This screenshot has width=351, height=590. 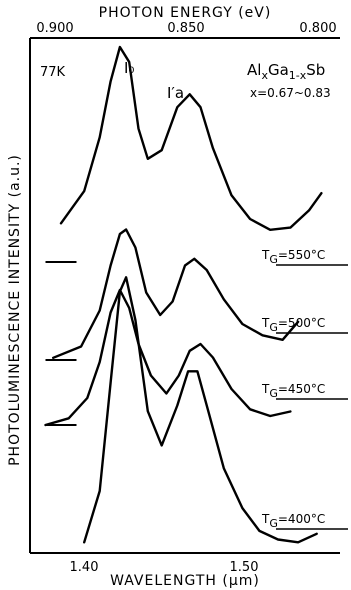 What do you see at coordinates (84, 567) in the screenshot?
I see `x-tick-0: 1.40` at bounding box center [84, 567].